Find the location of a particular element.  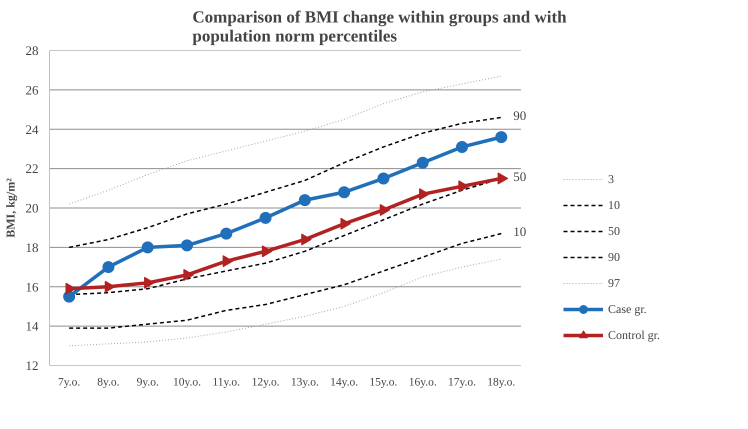

x-tick-label: 11y.o. is located at coordinates (226, 382).